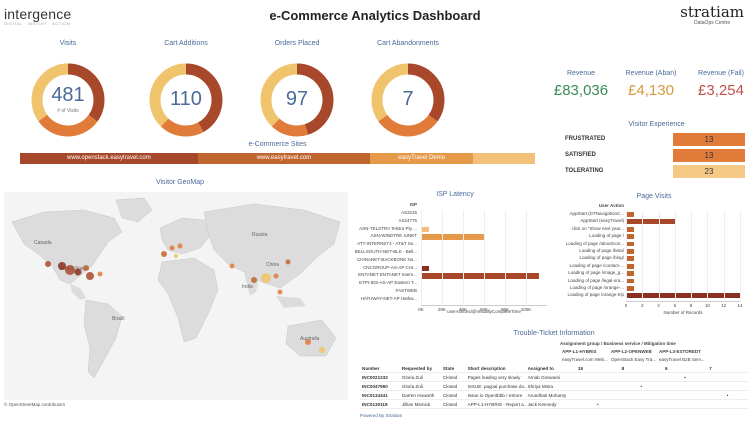 The height and width of the screenshot is (422, 750). Describe the element at coordinates (680, 351) in the screenshot. I see `ticket-group-header: APP-L3-ESTOREDT` at that location.